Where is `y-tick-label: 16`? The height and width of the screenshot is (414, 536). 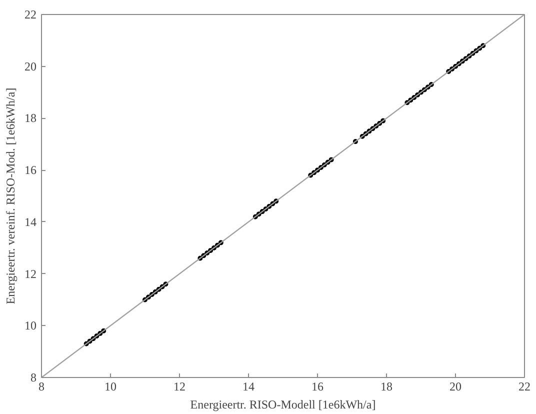 y-tick-label: 16 is located at coordinates (30, 170).